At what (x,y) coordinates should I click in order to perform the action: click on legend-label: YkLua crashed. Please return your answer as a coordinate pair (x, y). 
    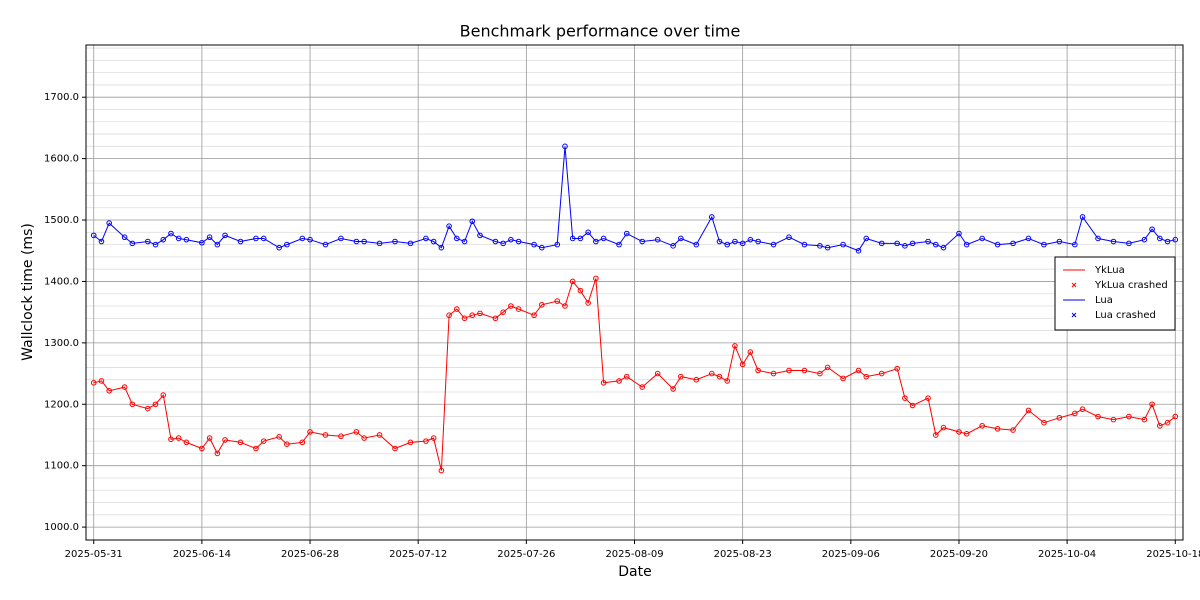
    Looking at the image, I should click on (1131, 285).